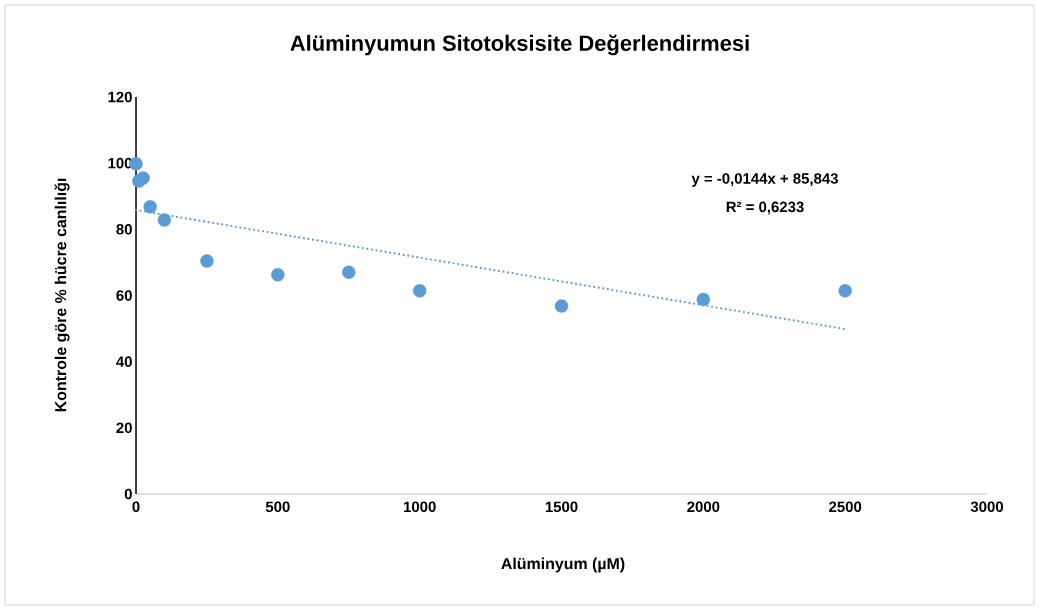  I want to click on y-tick-label: 120, so click(120, 97).